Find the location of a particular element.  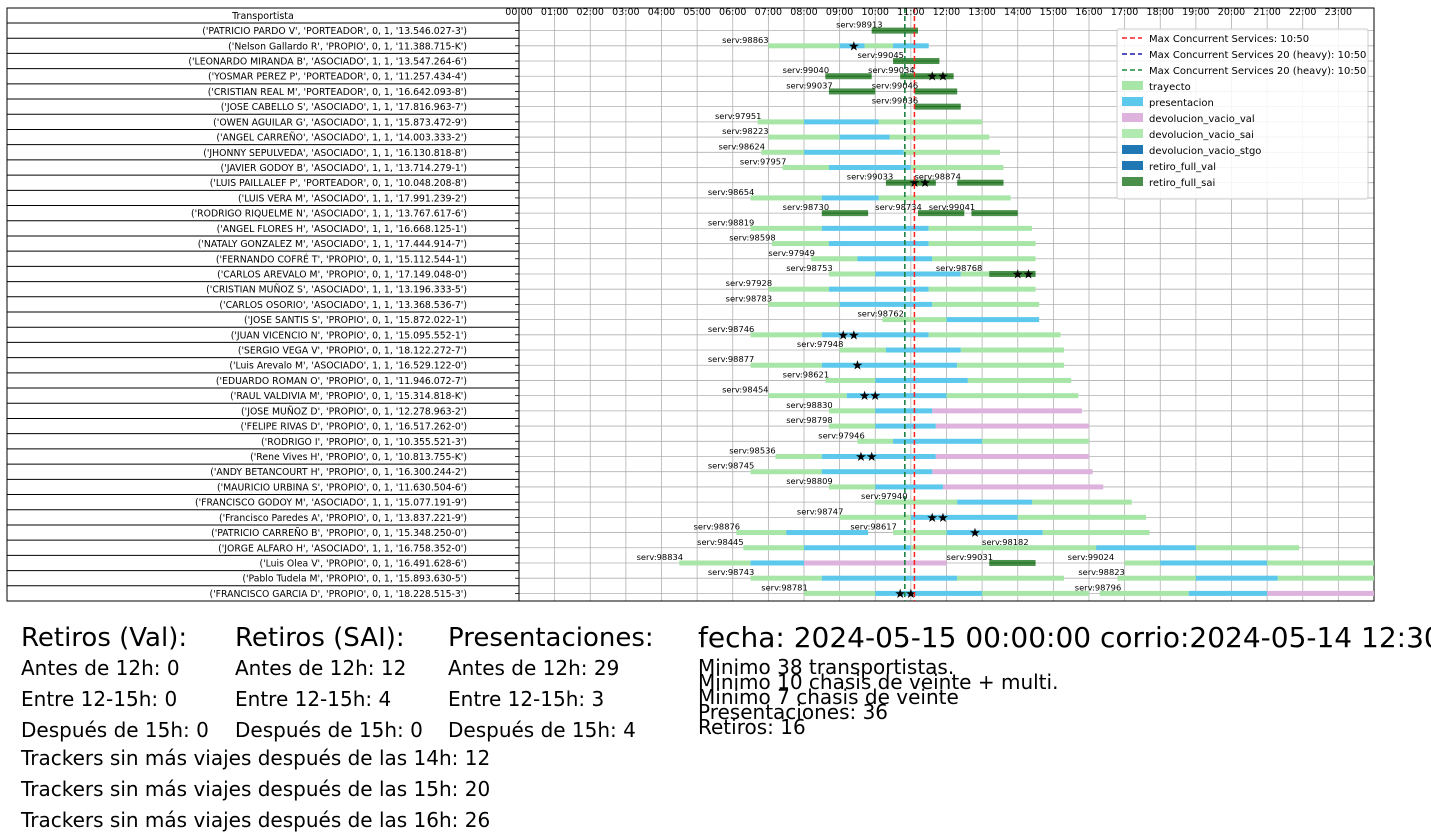

service-annotation: serv:98734 is located at coordinates (898, 207).